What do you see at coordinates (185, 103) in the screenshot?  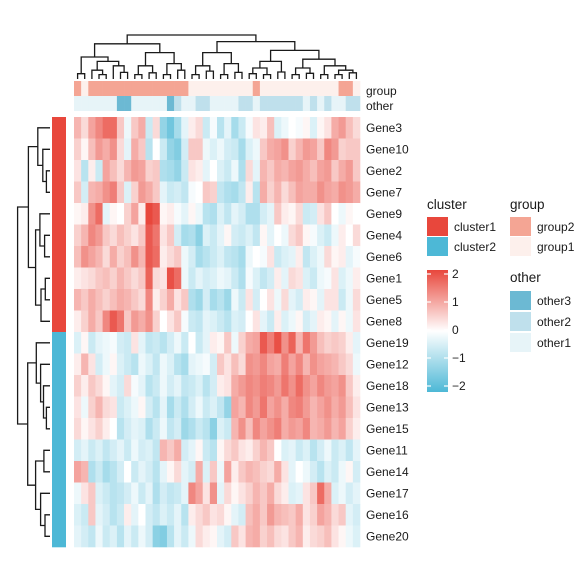 I see `other-annotation-cell` at bounding box center [185, 103].